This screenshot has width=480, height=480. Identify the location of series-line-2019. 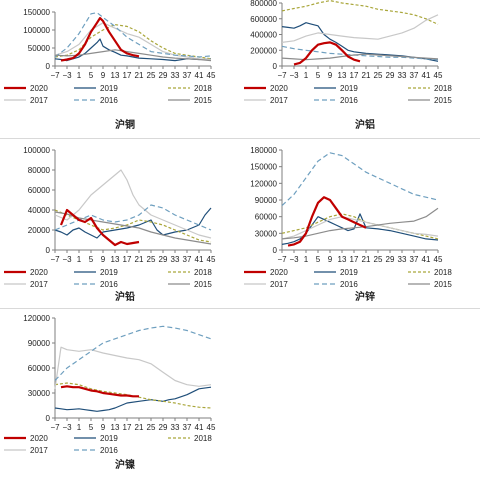
(360, 42).